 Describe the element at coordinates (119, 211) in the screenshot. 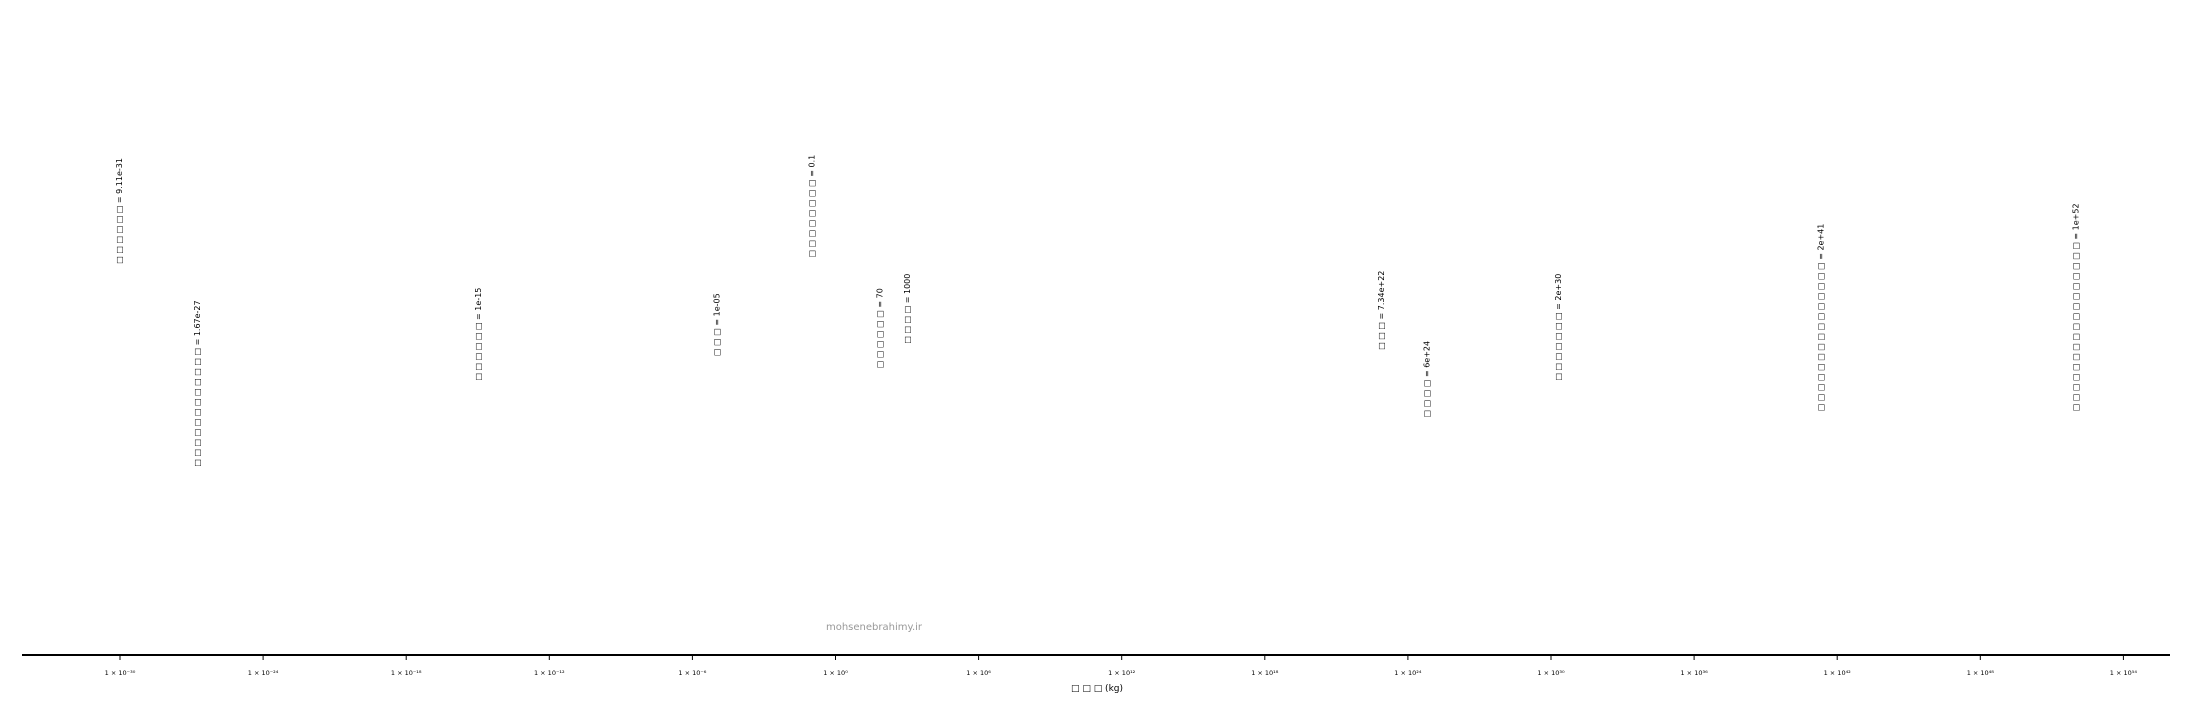

I see `data-point-label: □ □ □ □ □ □ = 9.11e-31` at that location.